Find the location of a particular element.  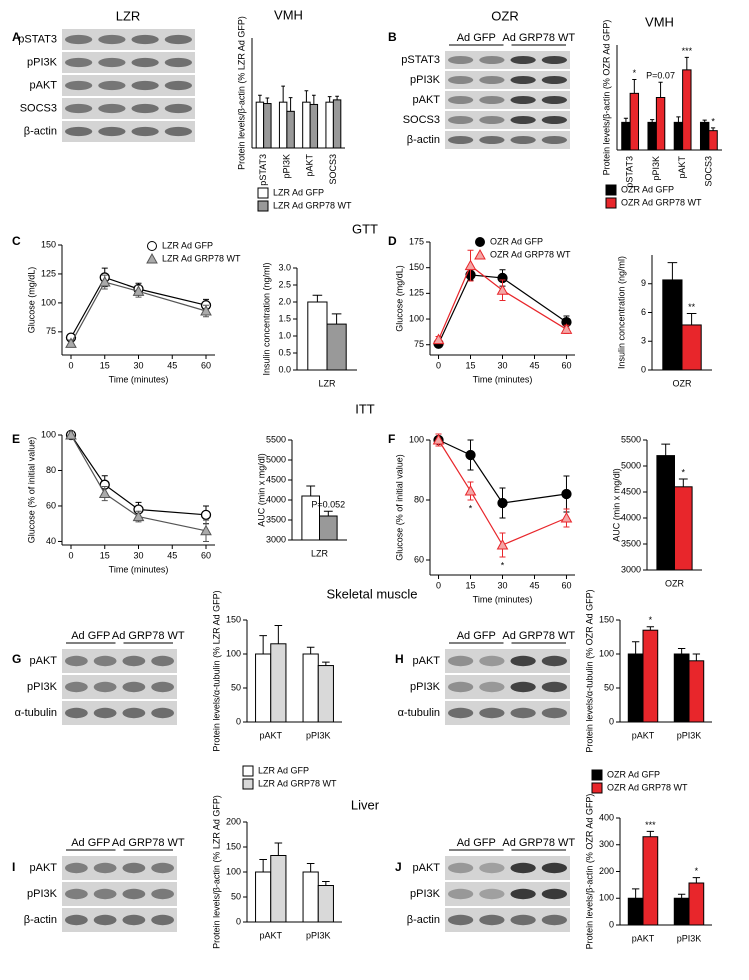

y-tick-label: 125 is located at coordinates (416, 293).